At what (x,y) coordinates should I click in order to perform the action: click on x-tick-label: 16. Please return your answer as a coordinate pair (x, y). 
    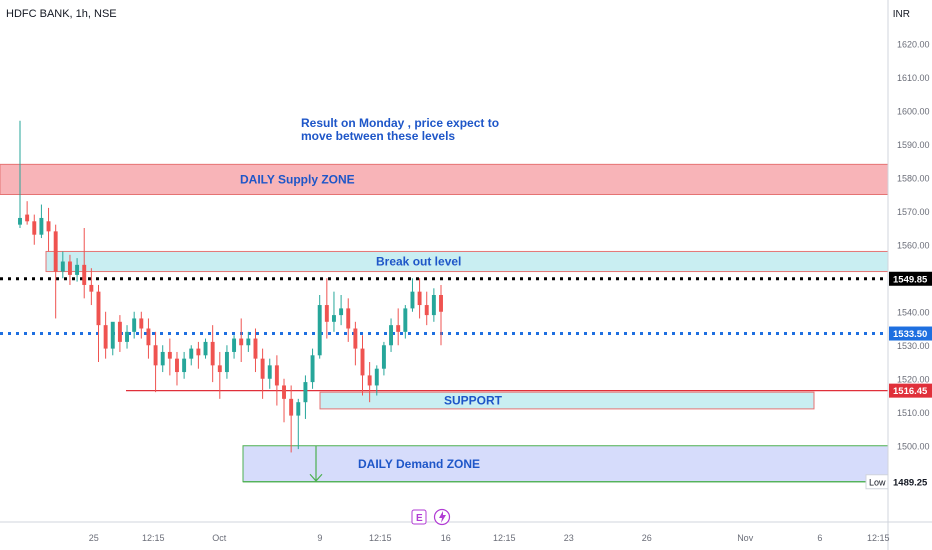
    Looking at the image, I should click on (446, 538).